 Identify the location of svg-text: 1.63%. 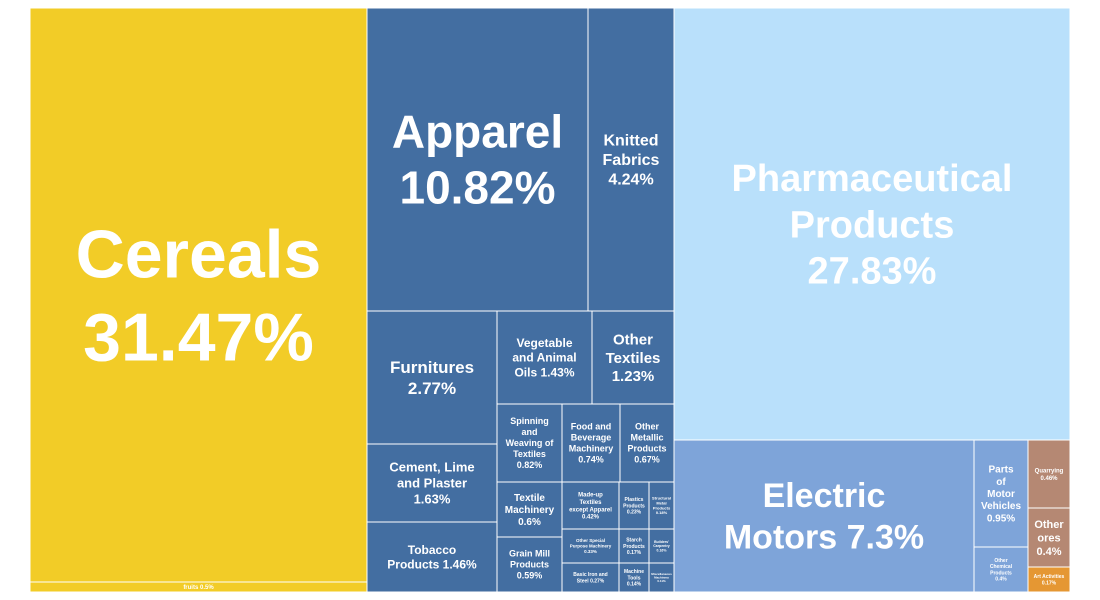
(432, 498).